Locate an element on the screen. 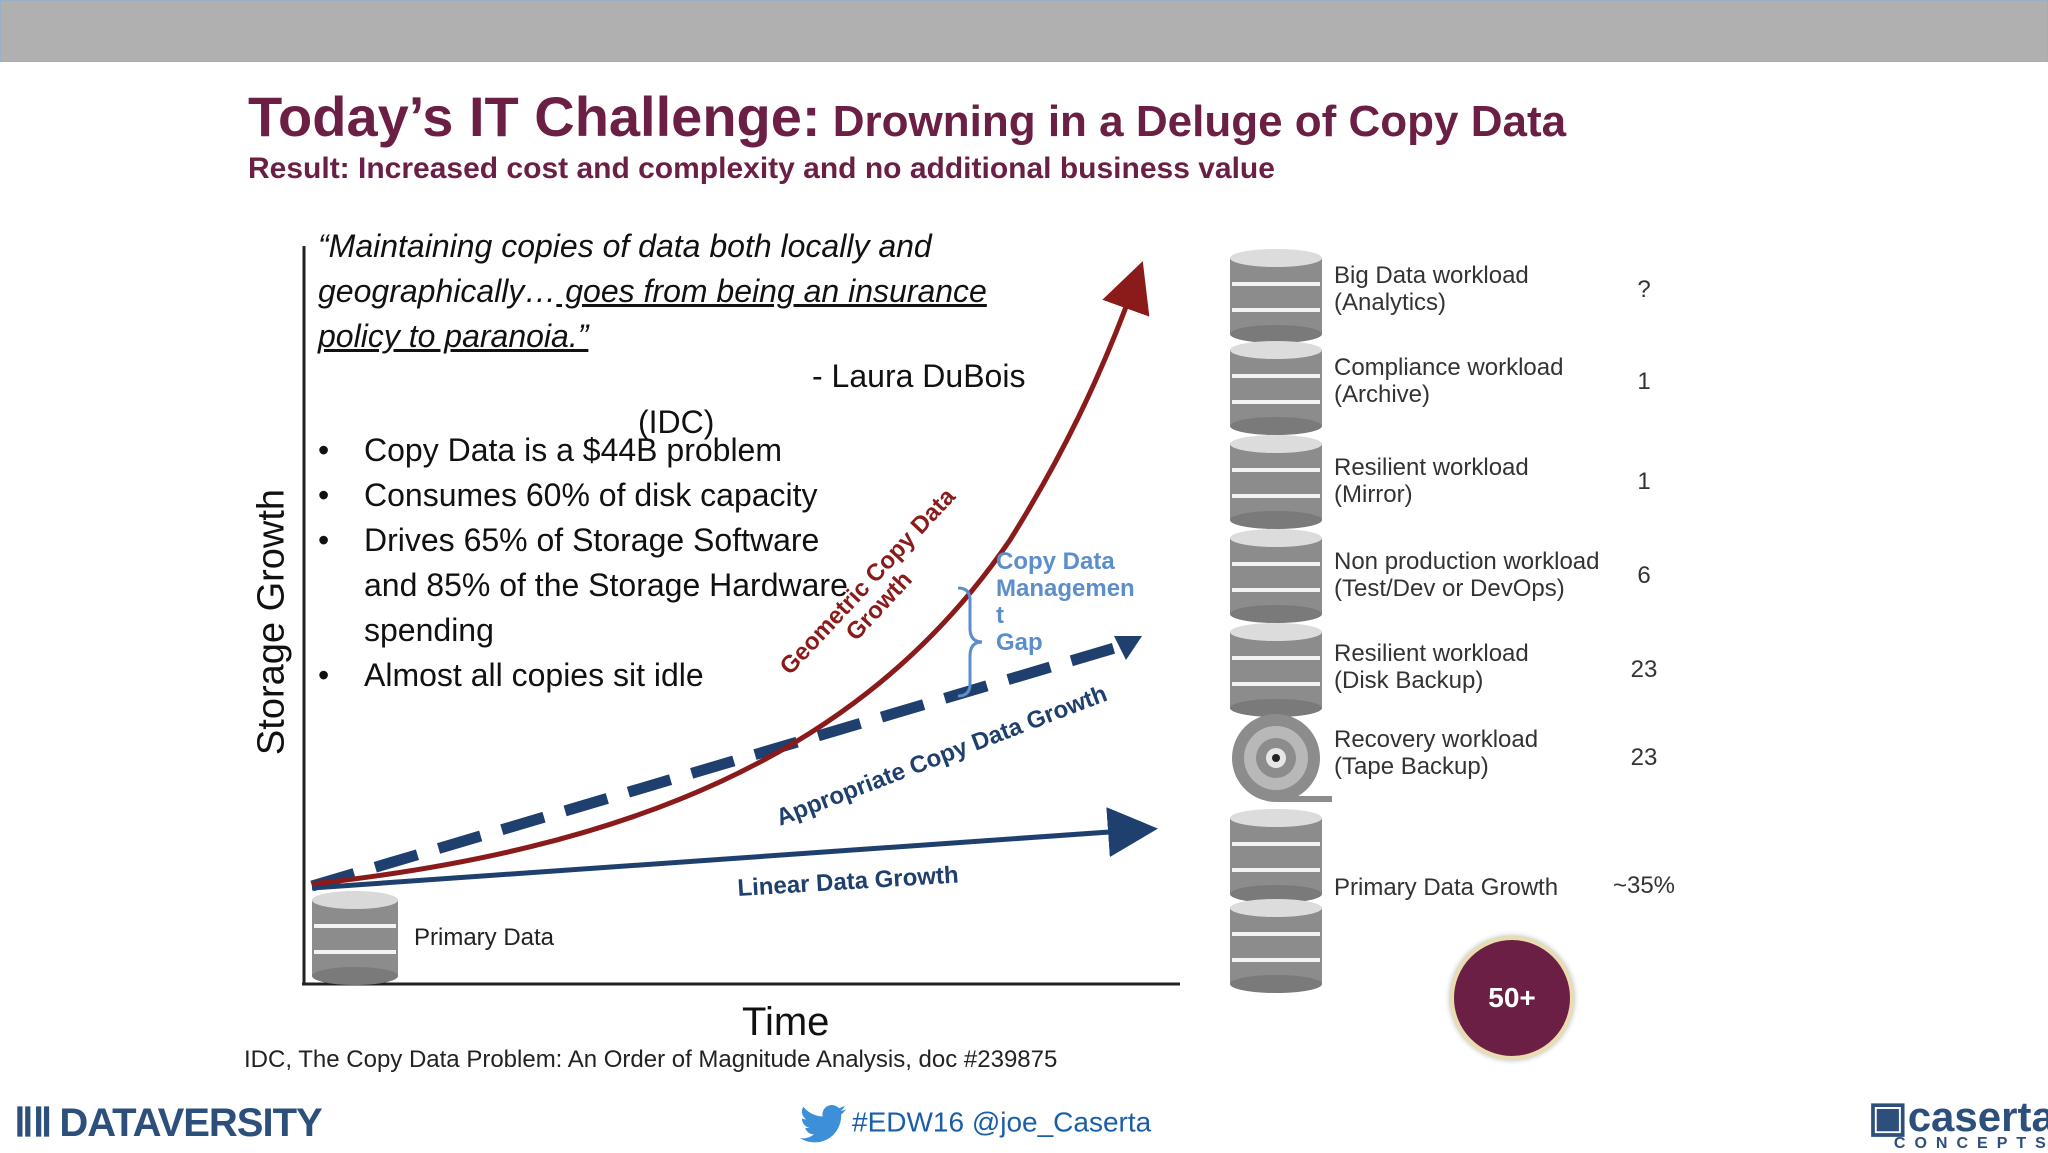  workload-label-line2: (Archive) is located at coordinates (1382, 394).